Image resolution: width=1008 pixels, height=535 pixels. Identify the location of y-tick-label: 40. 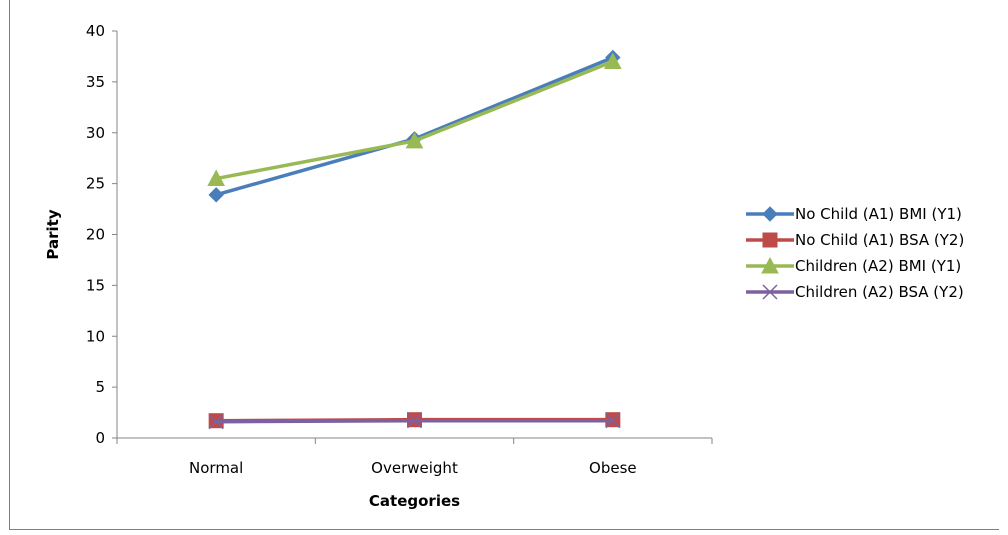
(95, 31).